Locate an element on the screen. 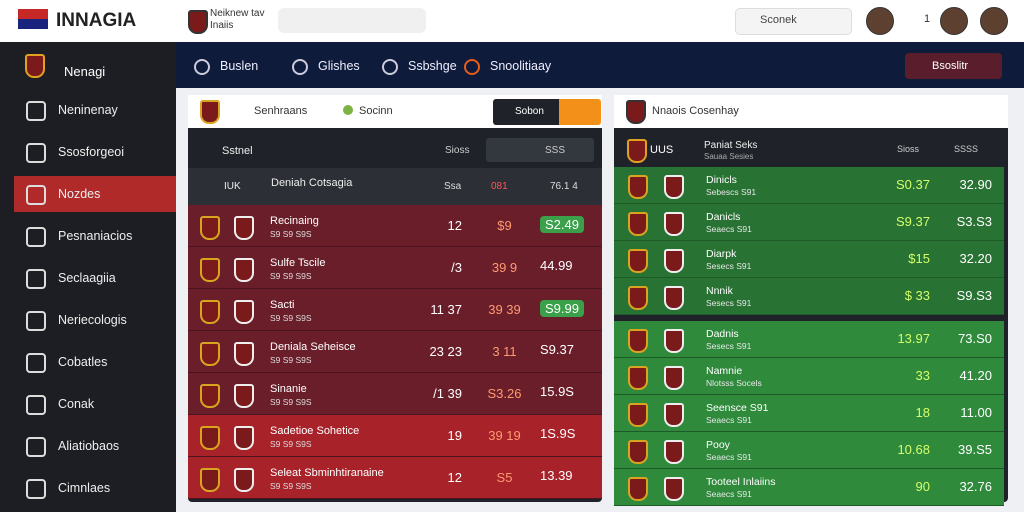  row-name: Nnnik is located at coordinates (719, 291).